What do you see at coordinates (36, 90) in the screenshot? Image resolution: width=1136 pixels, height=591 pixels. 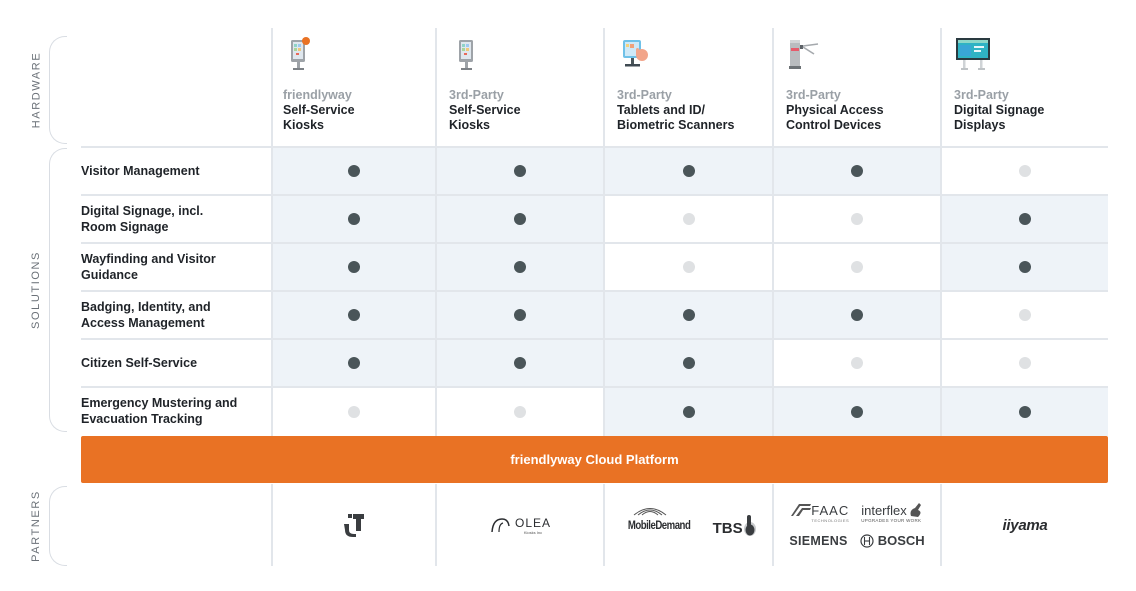 I see `hardware-section-label: HARDWARE` at bounding box center [36, 90].